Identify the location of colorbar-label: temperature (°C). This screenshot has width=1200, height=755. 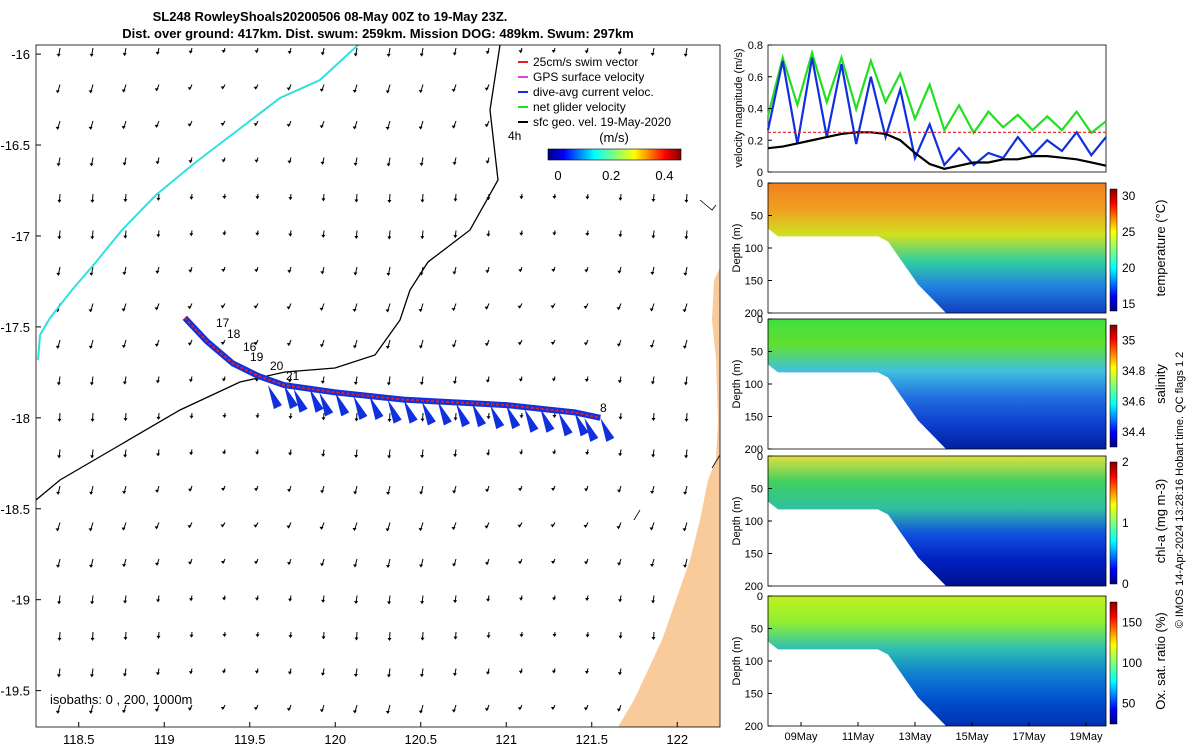
(1160, 248).